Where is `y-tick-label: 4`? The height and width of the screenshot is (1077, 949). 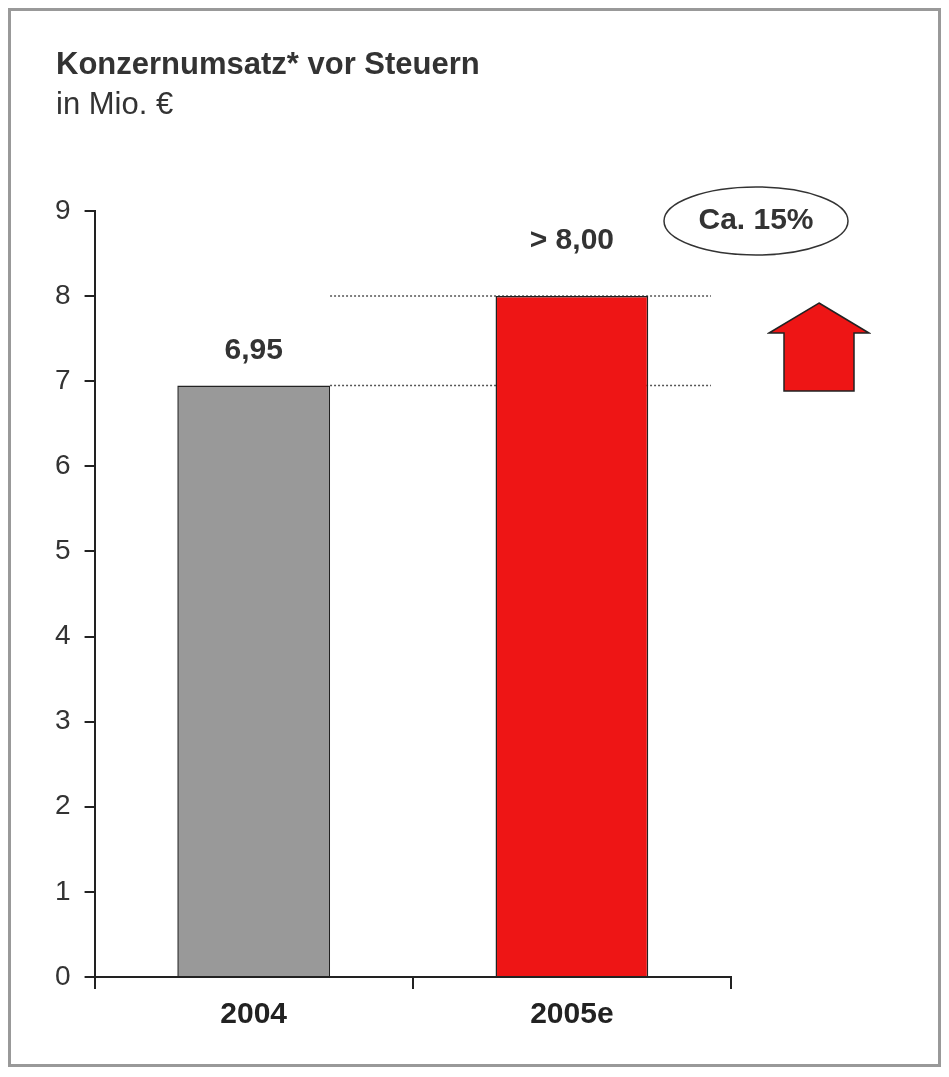
y-tick-label: 4 is located at coordinates (62, 635).